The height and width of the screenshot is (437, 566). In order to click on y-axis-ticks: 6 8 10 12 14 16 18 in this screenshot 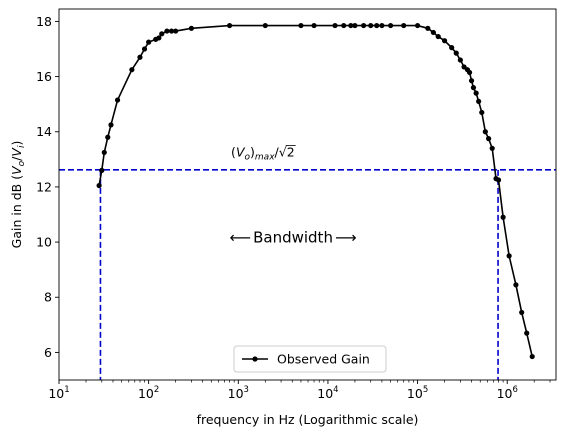, I will do `click(47, 187)`.